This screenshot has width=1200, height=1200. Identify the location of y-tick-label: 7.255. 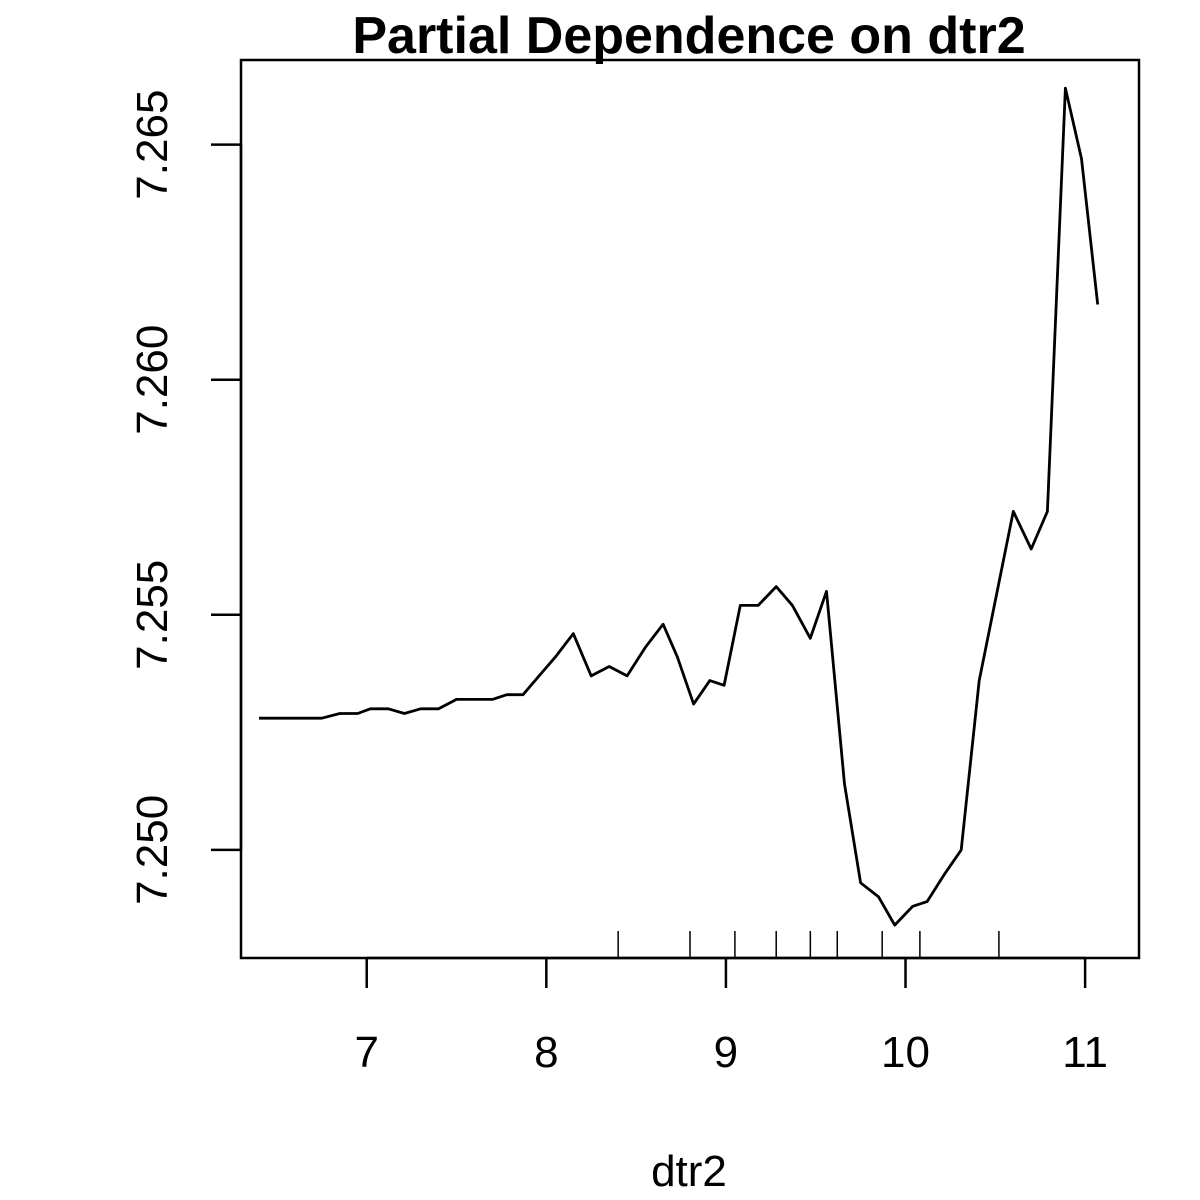
(152, 615).